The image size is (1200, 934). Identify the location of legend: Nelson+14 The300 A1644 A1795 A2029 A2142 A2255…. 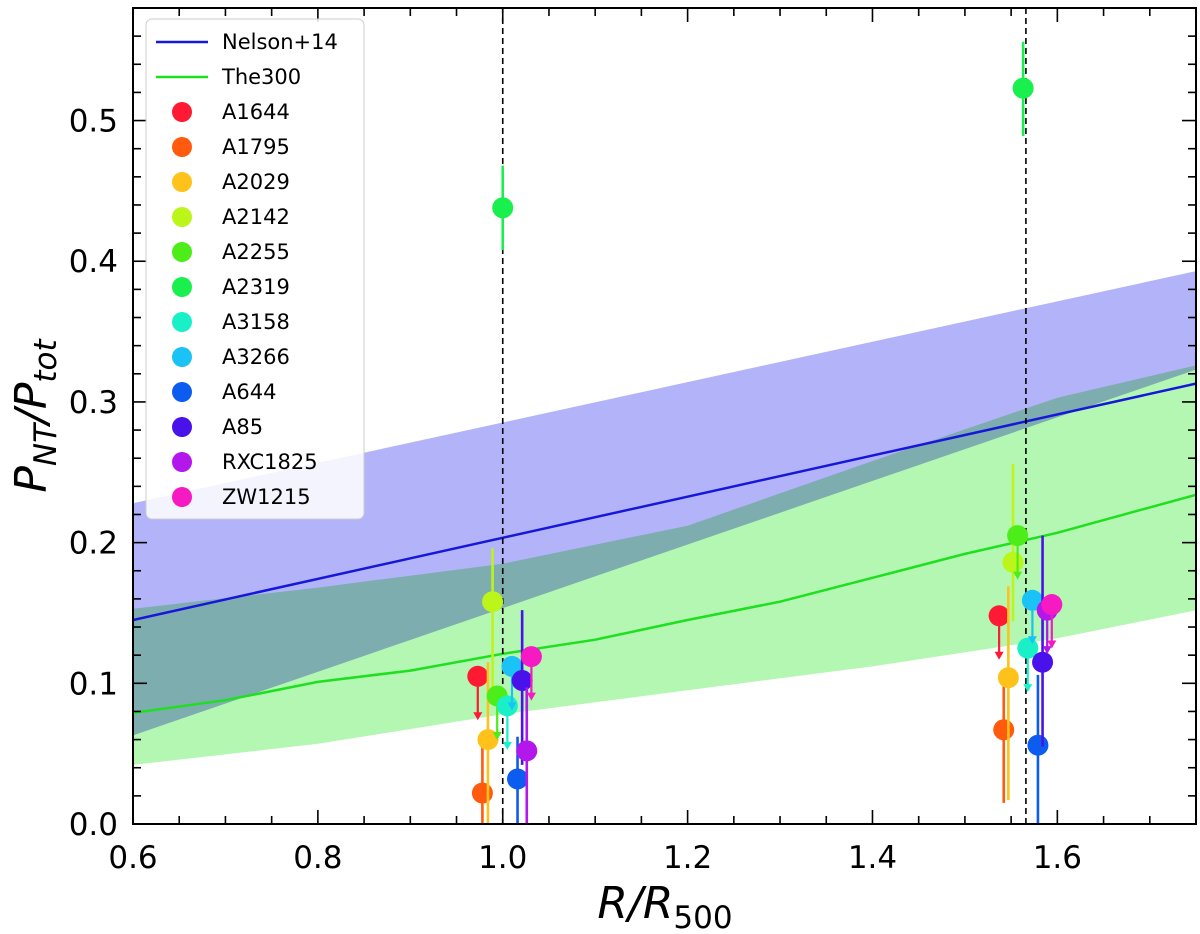
(255, 269).